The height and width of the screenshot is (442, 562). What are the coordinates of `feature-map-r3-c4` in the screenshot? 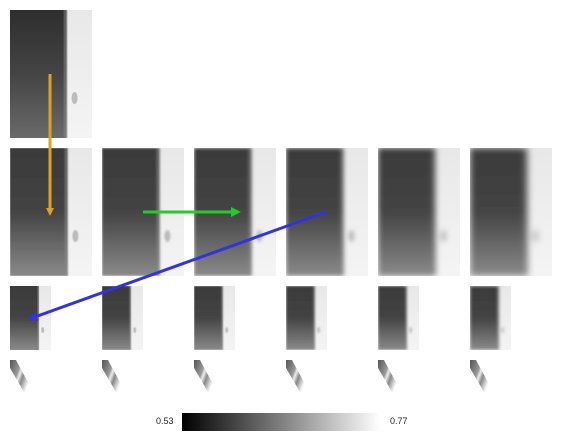 It's located at (388, 376).